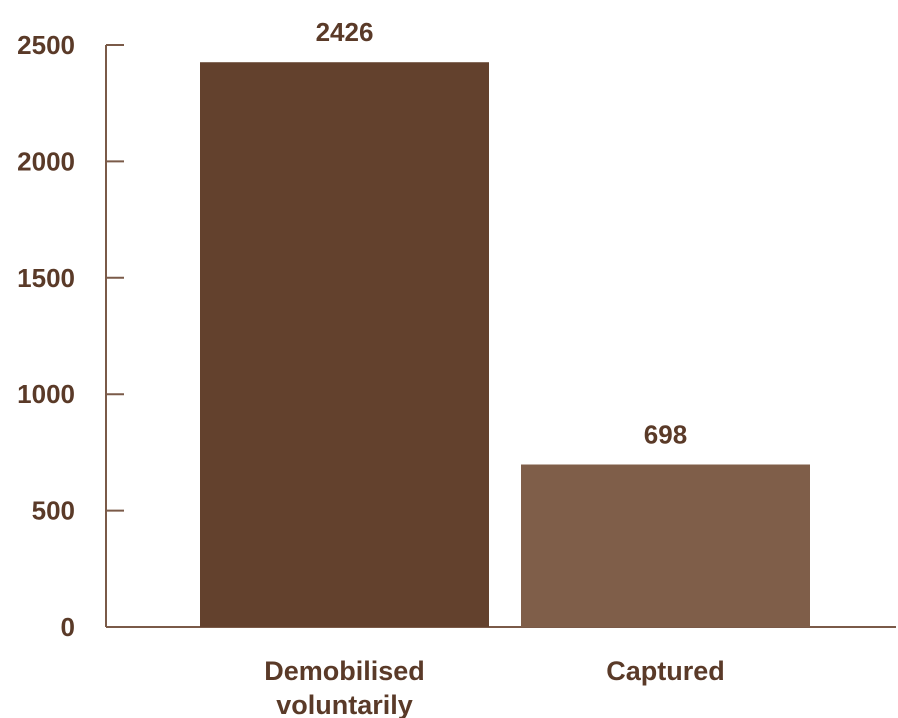 The image size is (898, 718). Describe the element at coordinates (665, 545) in the screenshot. I see `bar` at that location.